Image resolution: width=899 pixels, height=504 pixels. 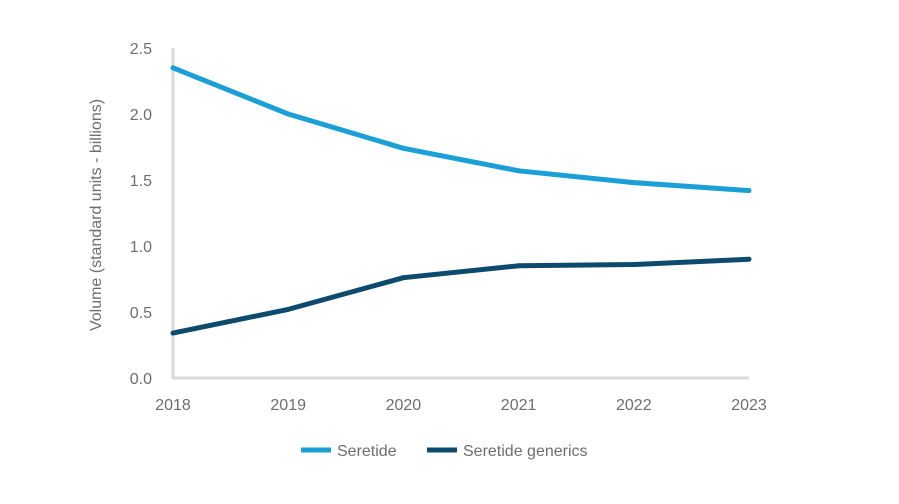 What do you see at coordinates (519, 405) in the screenshot?
I see `x-tick-label: 2021` at bounding box center [519, 405].